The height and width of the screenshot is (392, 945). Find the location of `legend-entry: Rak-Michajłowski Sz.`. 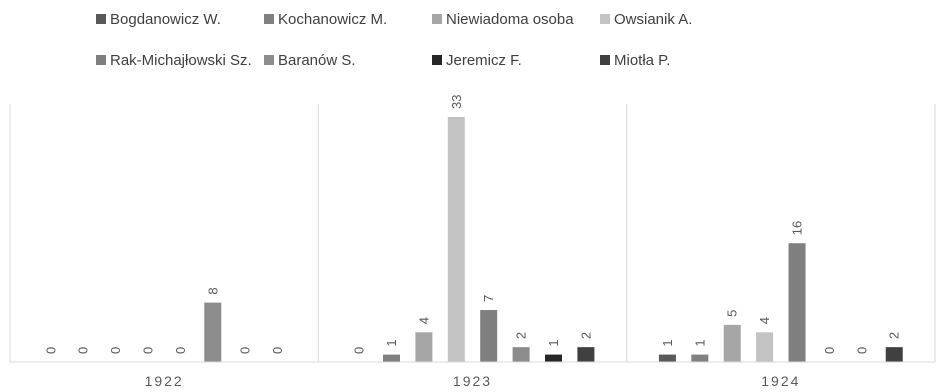

legend-entry: Rak-Michajłowski Sz. is located at coordinates (181, 60).